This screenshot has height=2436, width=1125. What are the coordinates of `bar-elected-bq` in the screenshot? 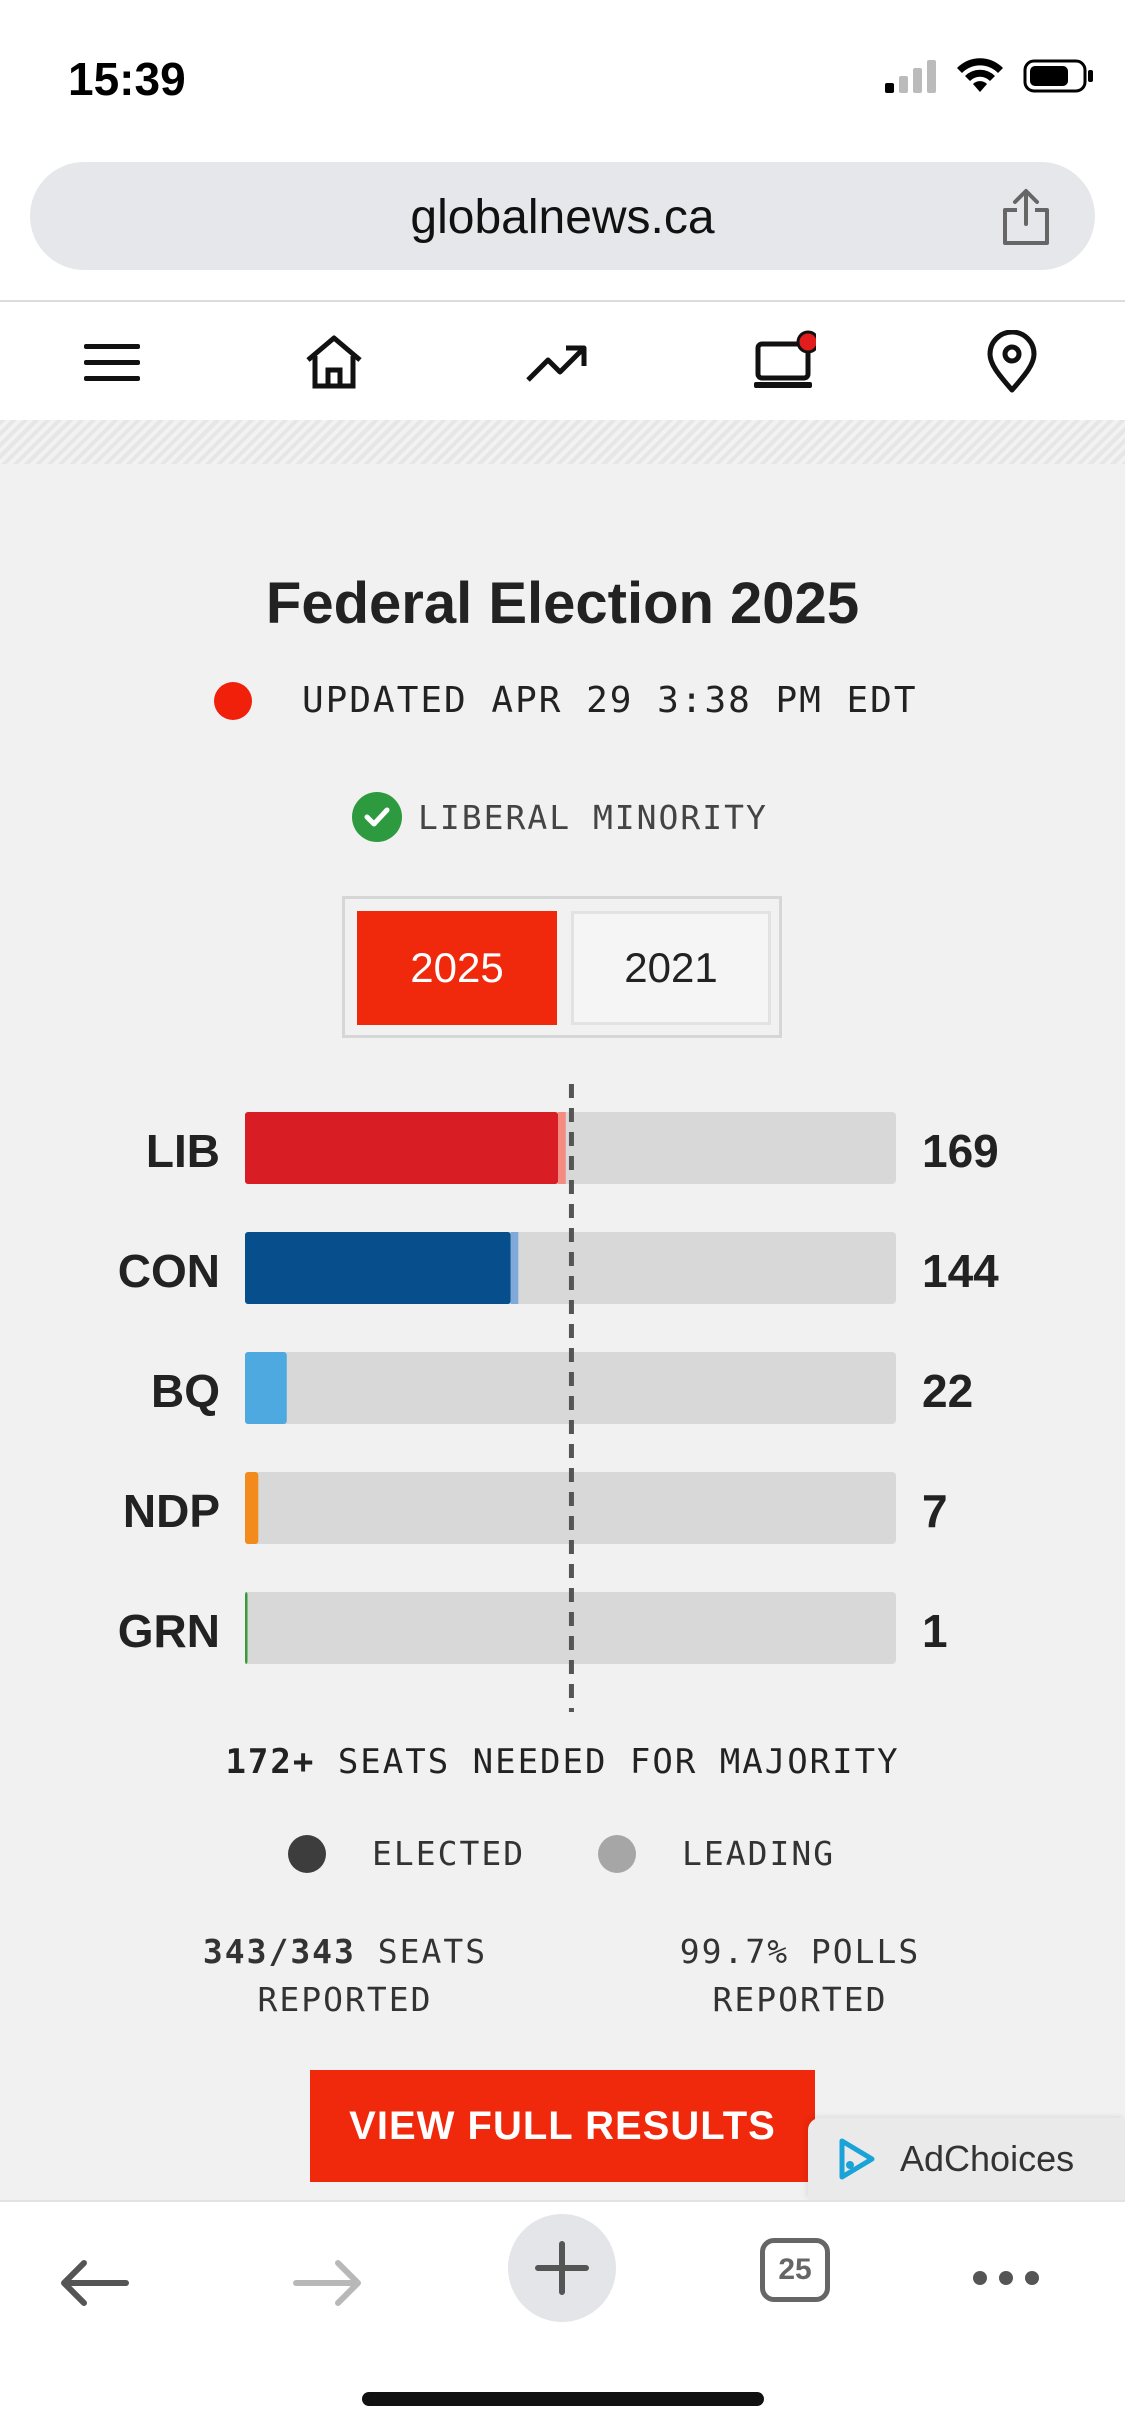 It's located at (266, 1388).